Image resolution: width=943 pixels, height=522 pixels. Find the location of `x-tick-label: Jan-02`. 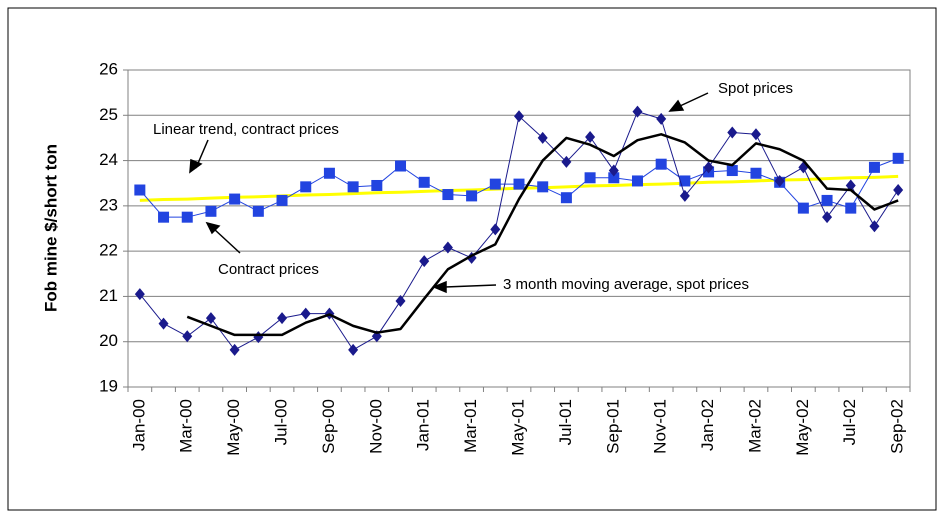

x-tick-label: Jan-02 is located at coordinates (707, 425).